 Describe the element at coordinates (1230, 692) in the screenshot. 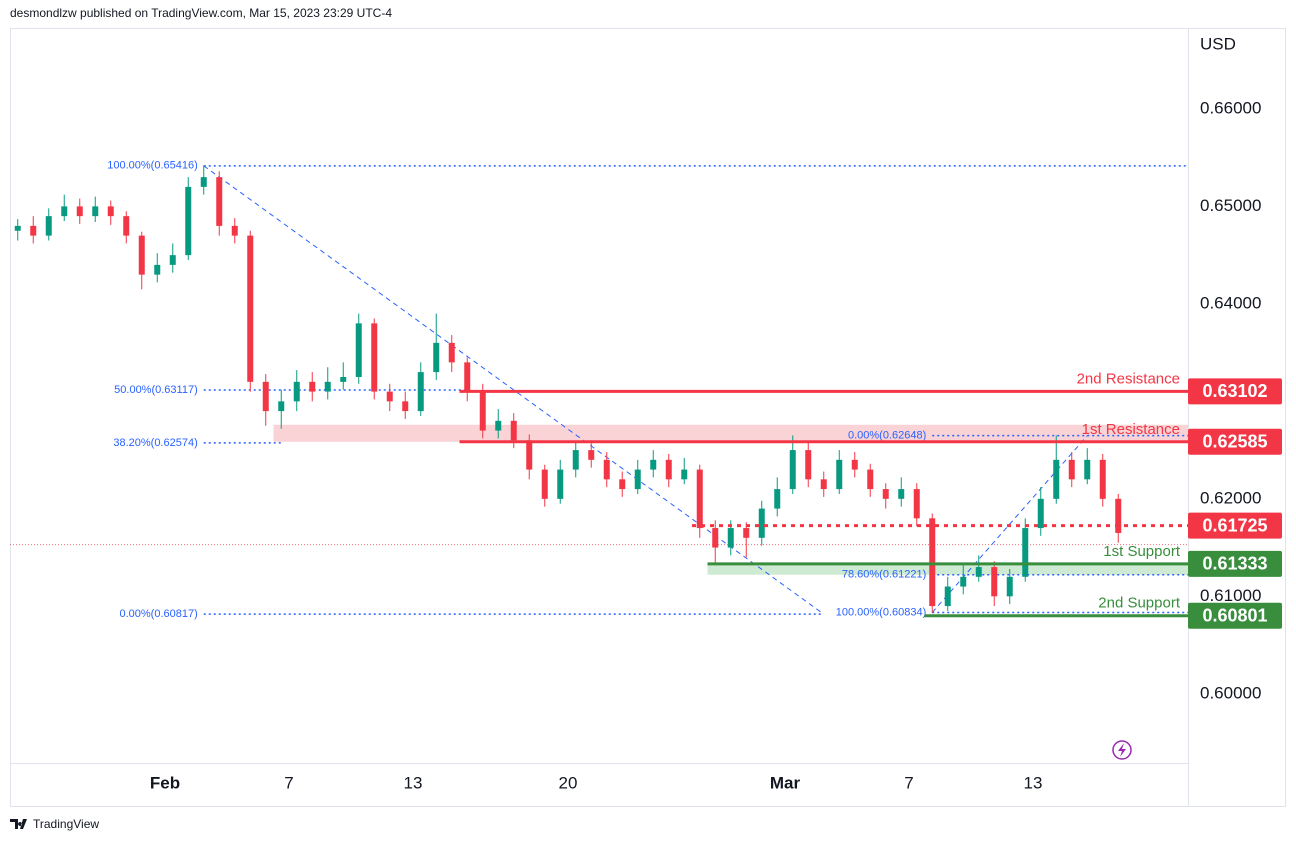

I see `y-tick-label: 0.60000` at that location.